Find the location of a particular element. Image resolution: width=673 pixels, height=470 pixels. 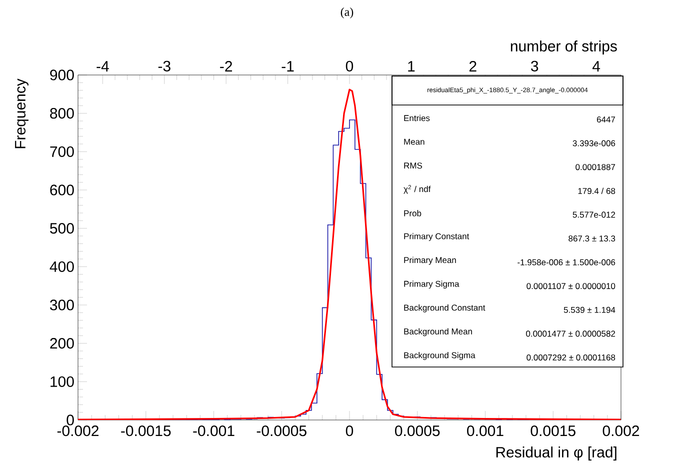

x2-tick-label: 2 is located at coordinates (472, 66).